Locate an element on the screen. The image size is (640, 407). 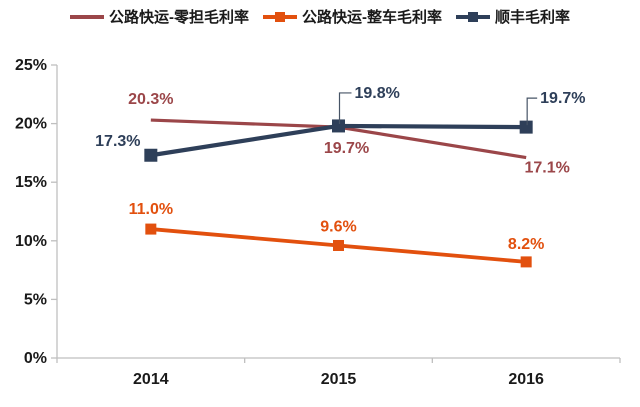
x-tick-label: 2015 is located at coordinates (339, 379).